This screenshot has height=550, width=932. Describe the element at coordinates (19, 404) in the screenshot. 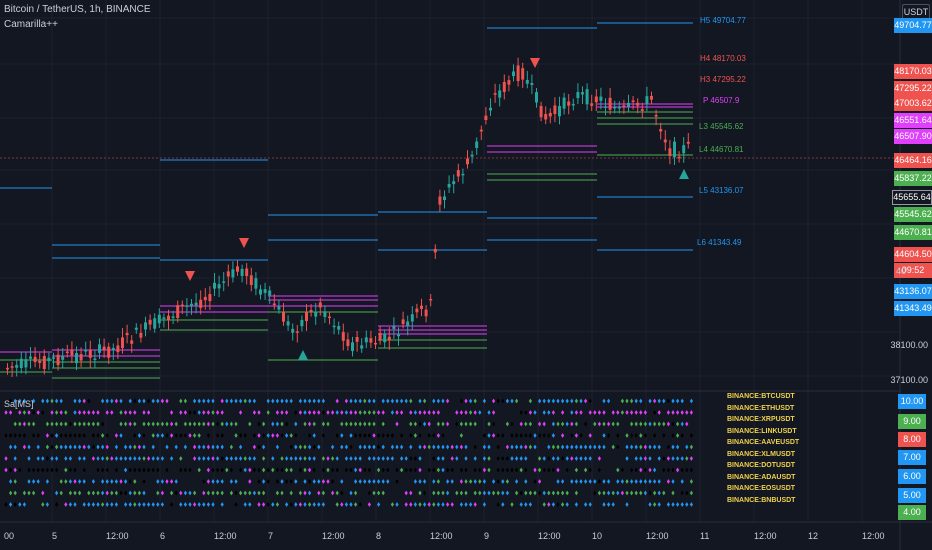

I see `lower-pane-label: Sa[MS]` at that location.